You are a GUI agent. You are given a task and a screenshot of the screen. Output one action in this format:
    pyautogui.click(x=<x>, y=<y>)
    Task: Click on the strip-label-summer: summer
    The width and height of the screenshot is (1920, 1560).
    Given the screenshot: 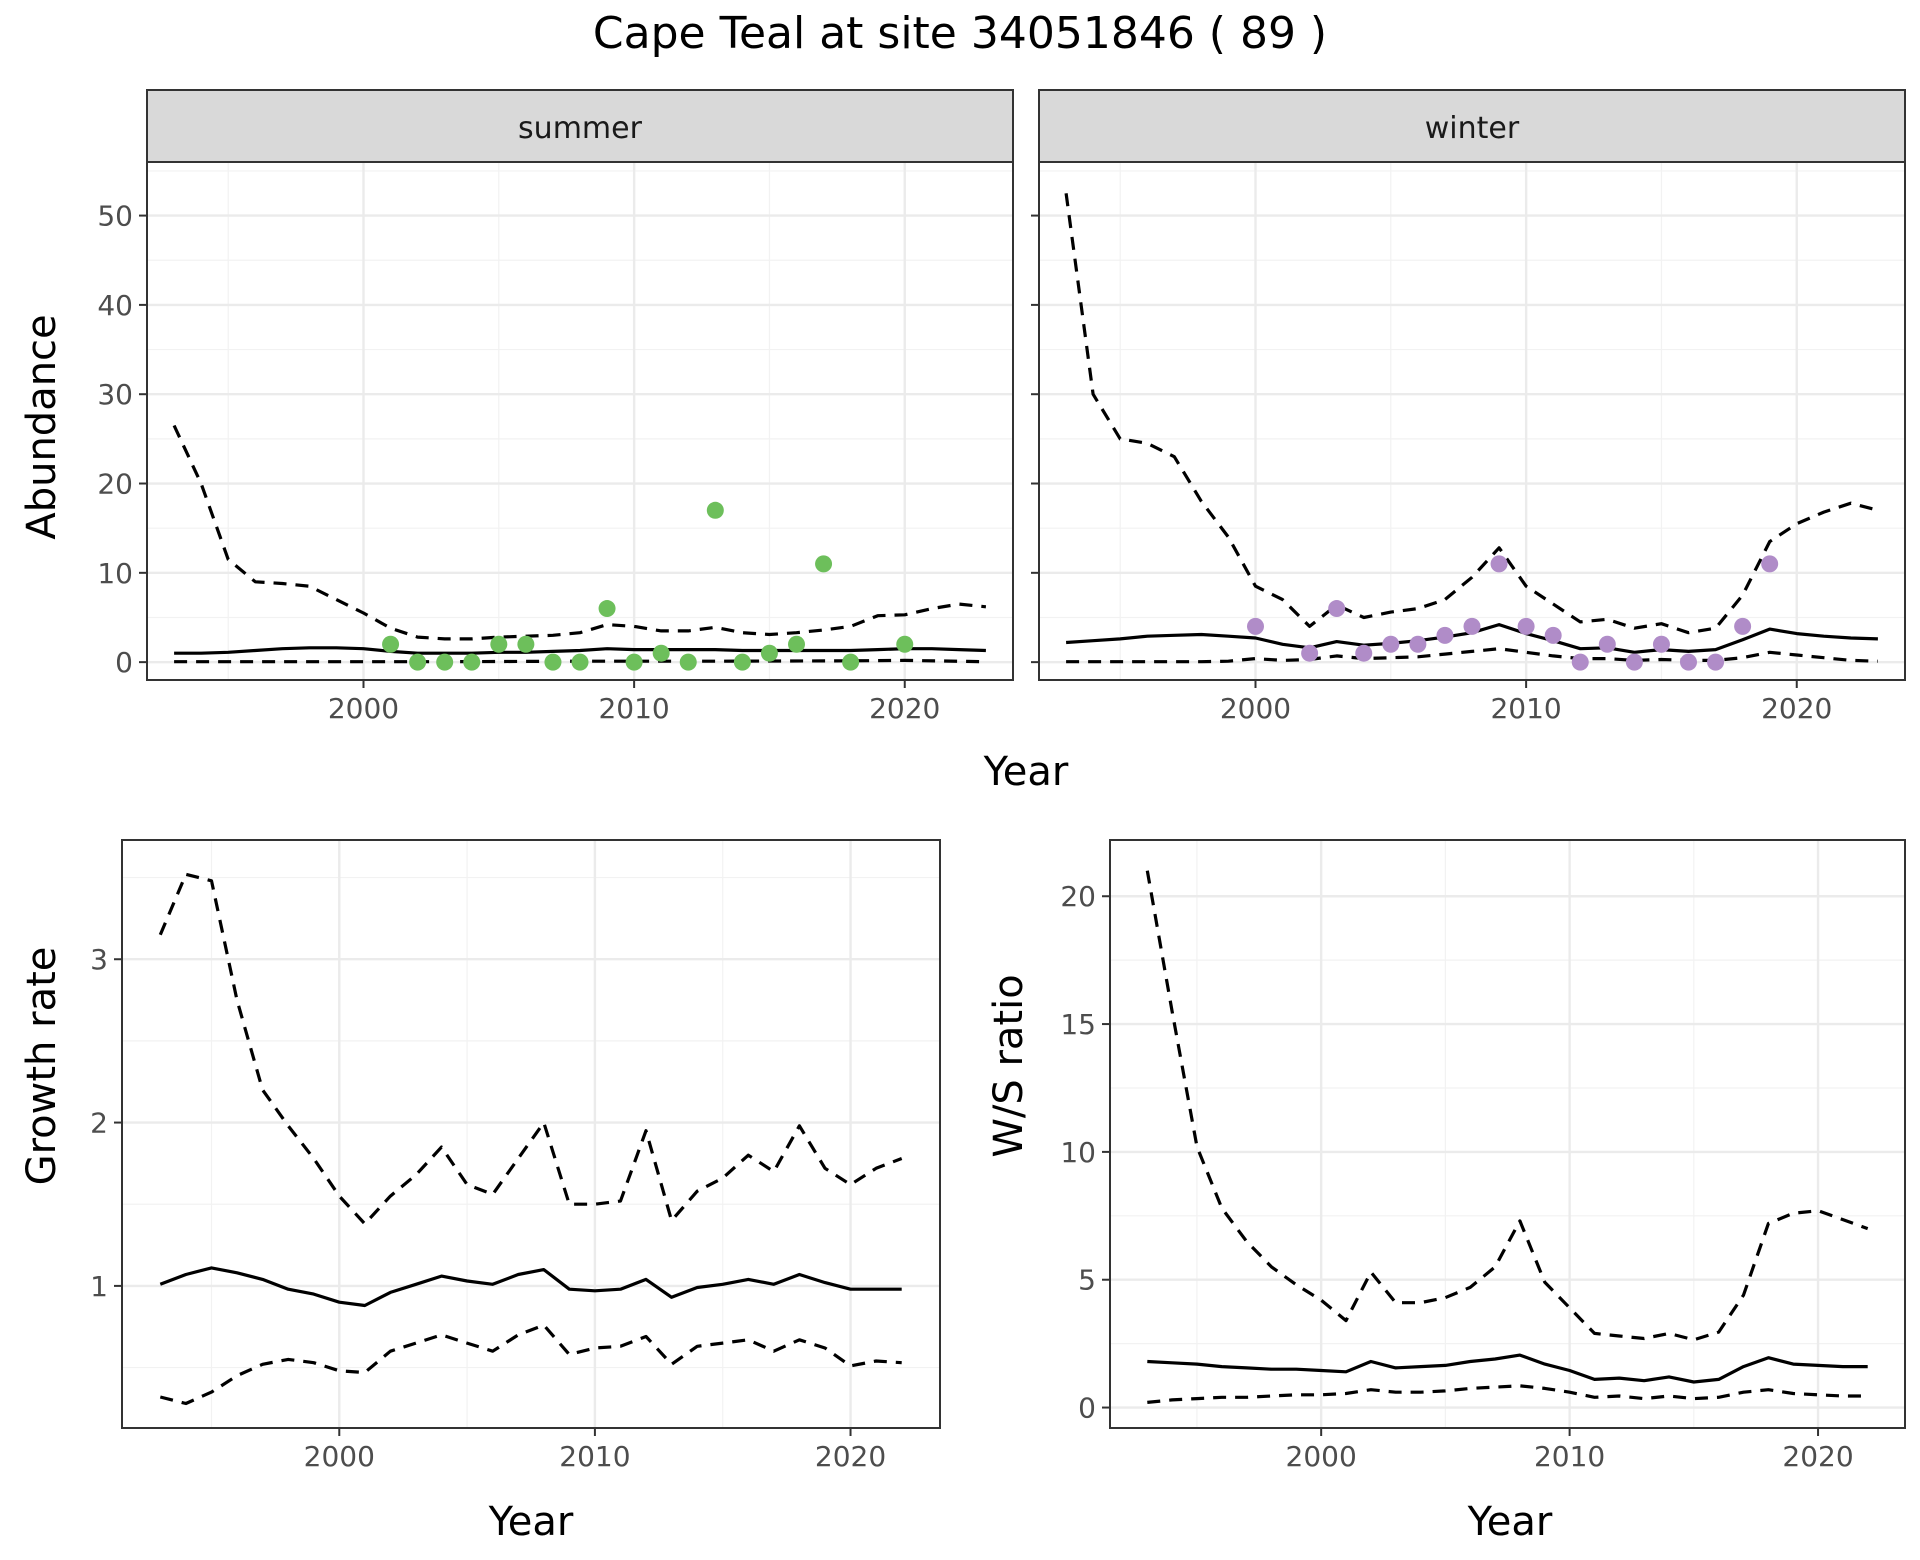 What is the action you would take?
    pyautogui.click(x=580, y=128)
    